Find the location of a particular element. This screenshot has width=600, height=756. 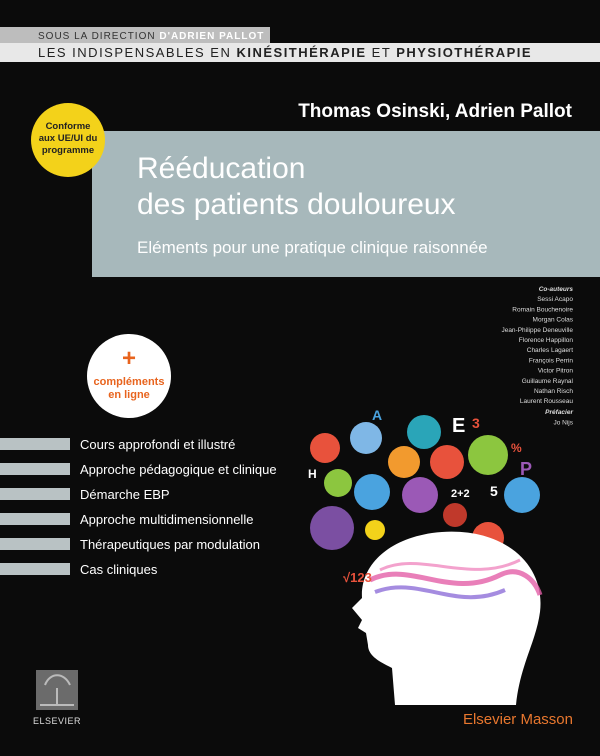

illustration is located at coordinates (426, 560).